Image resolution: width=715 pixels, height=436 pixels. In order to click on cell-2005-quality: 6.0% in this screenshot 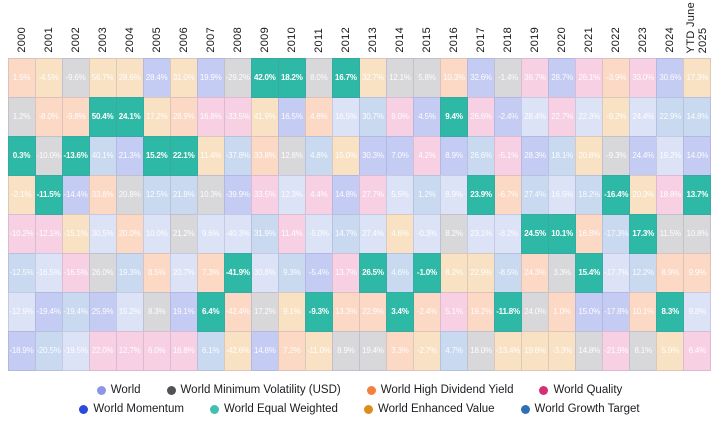, I will do `click(156, 350)`.